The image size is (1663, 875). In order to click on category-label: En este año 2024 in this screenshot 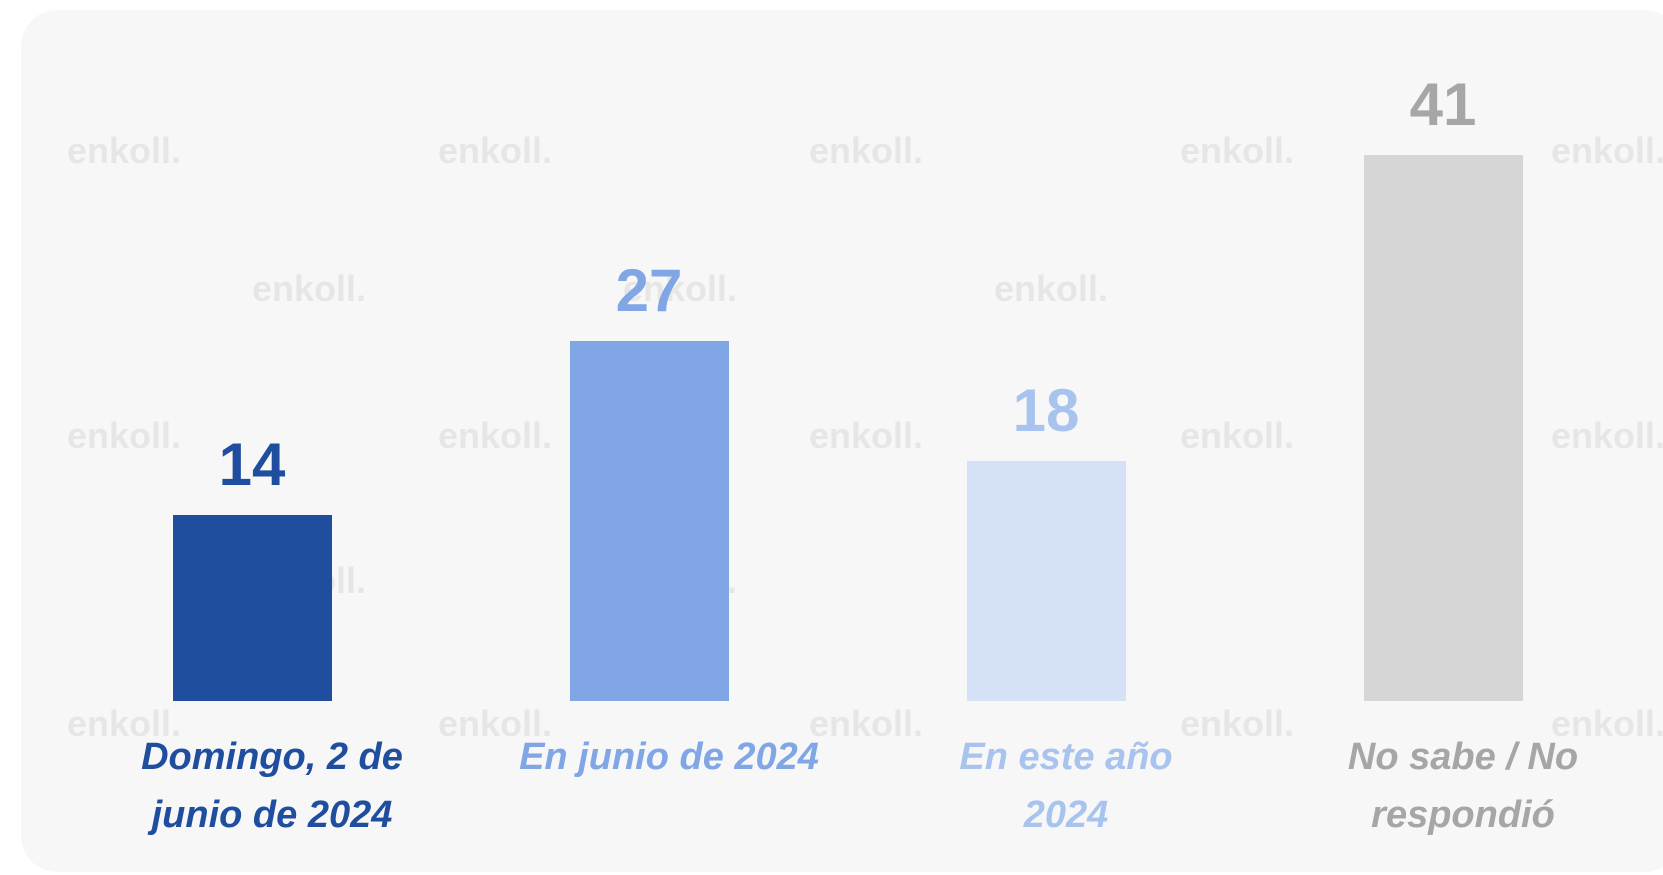, I will do `click(1066, 786)`.